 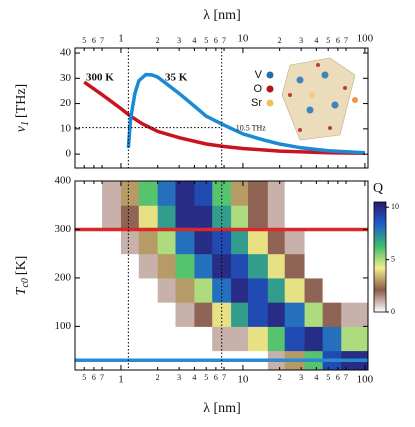 I want to click on x-tick-label: 10, so click(x=243, y=380).